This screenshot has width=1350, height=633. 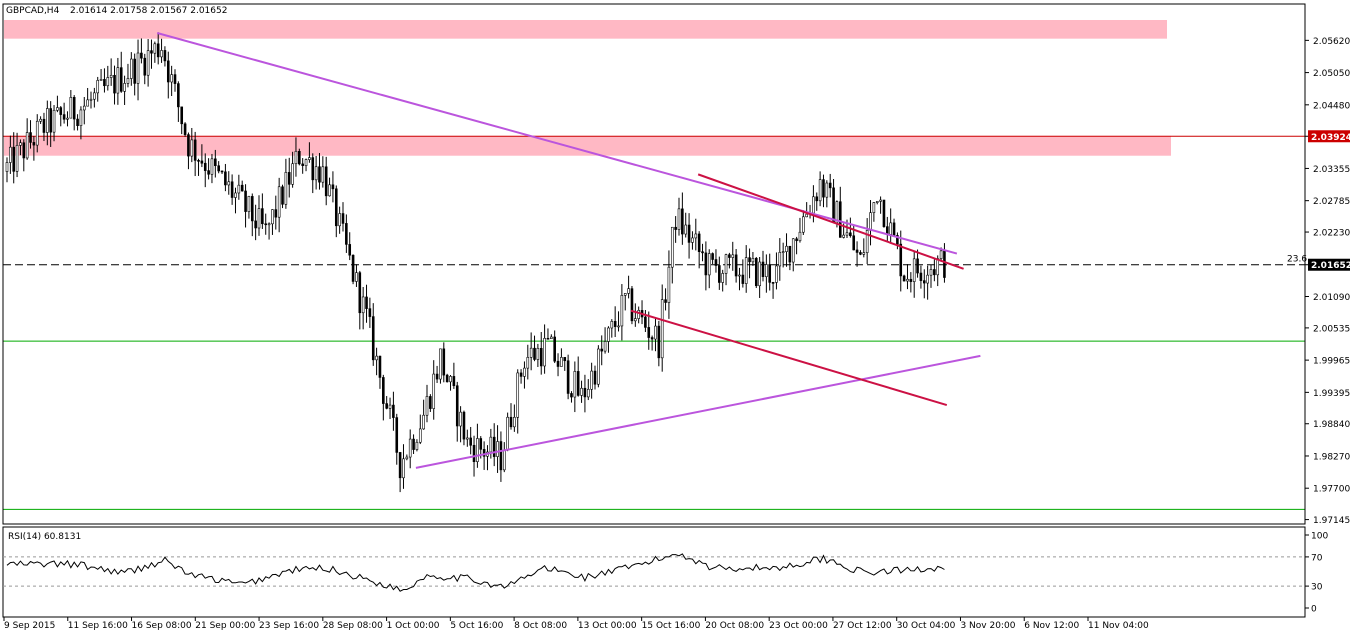 I want to click on rsi-line, so click(x=475, y=572).